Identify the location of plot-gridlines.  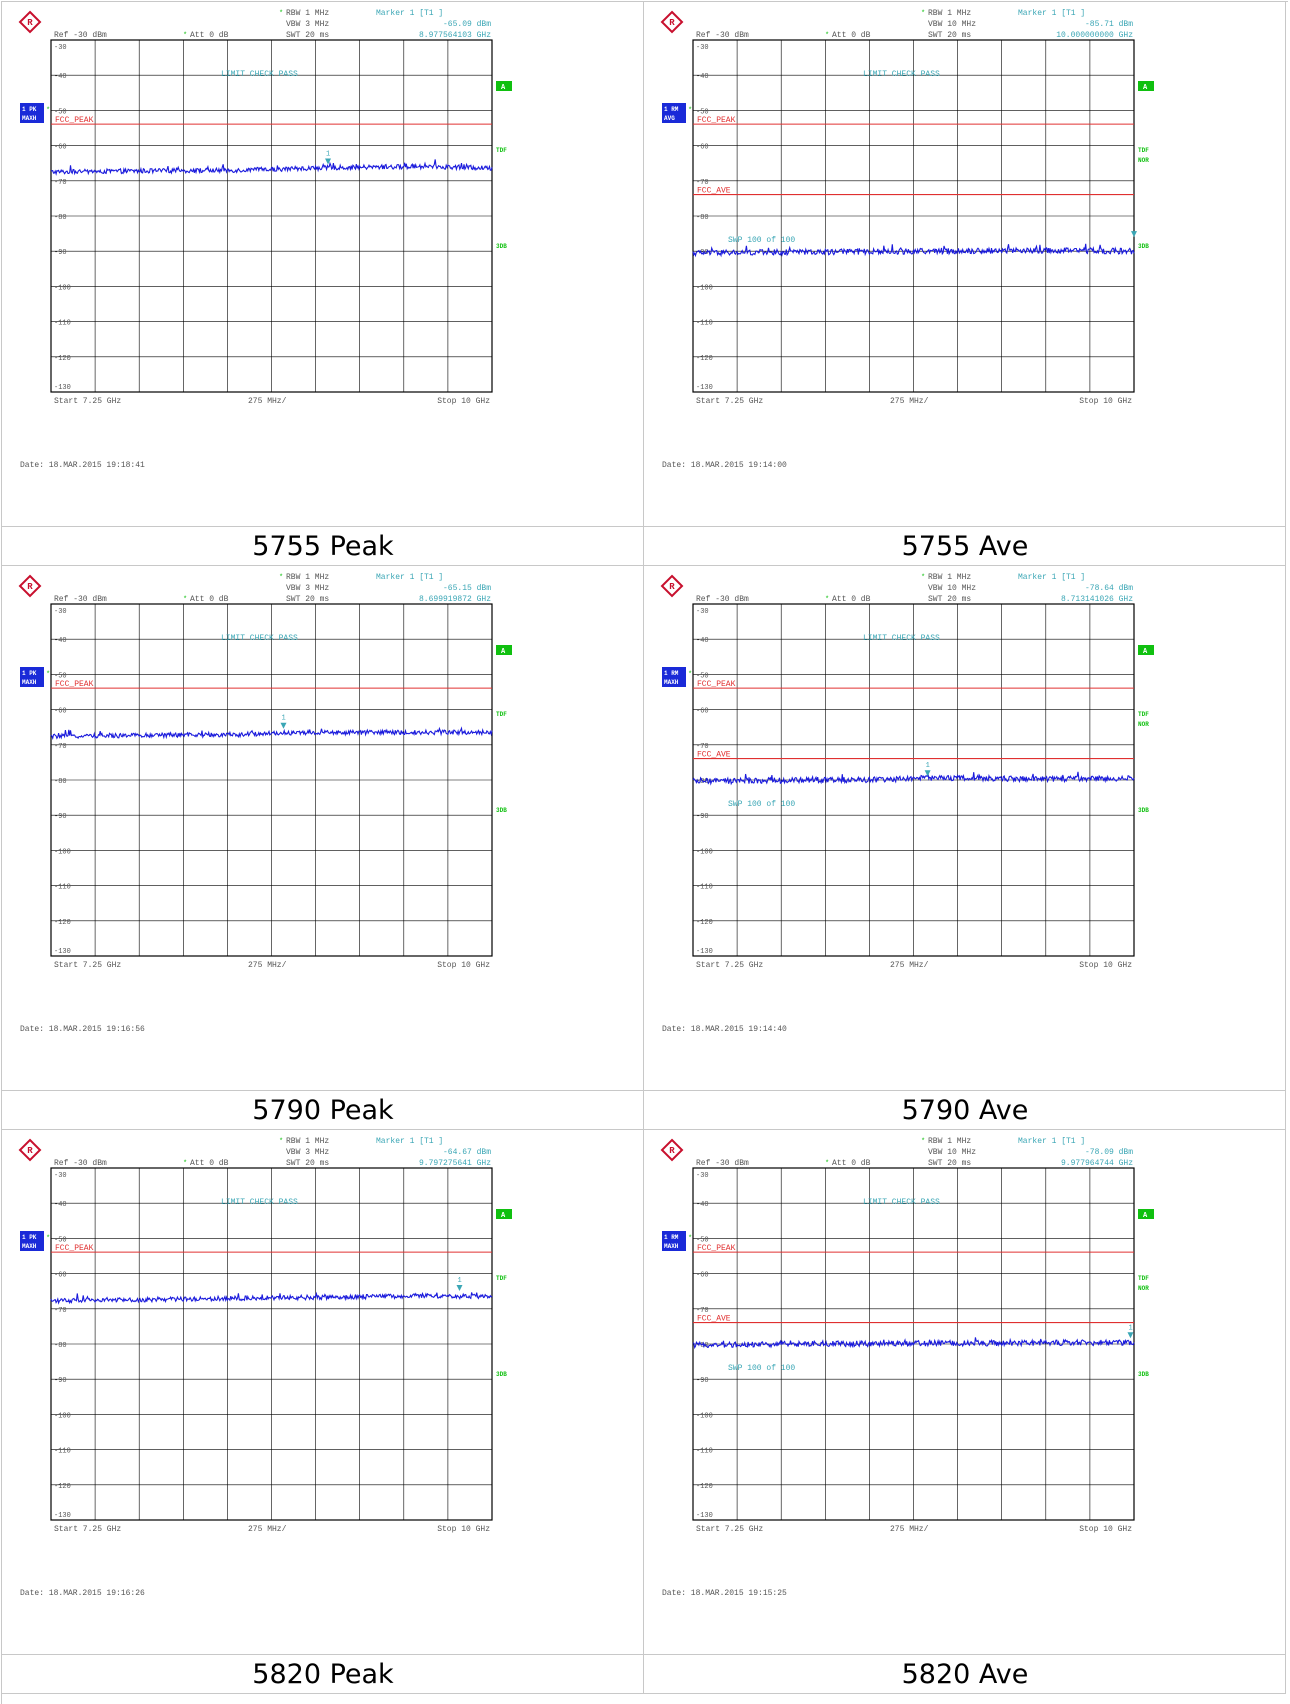
(913, 216).